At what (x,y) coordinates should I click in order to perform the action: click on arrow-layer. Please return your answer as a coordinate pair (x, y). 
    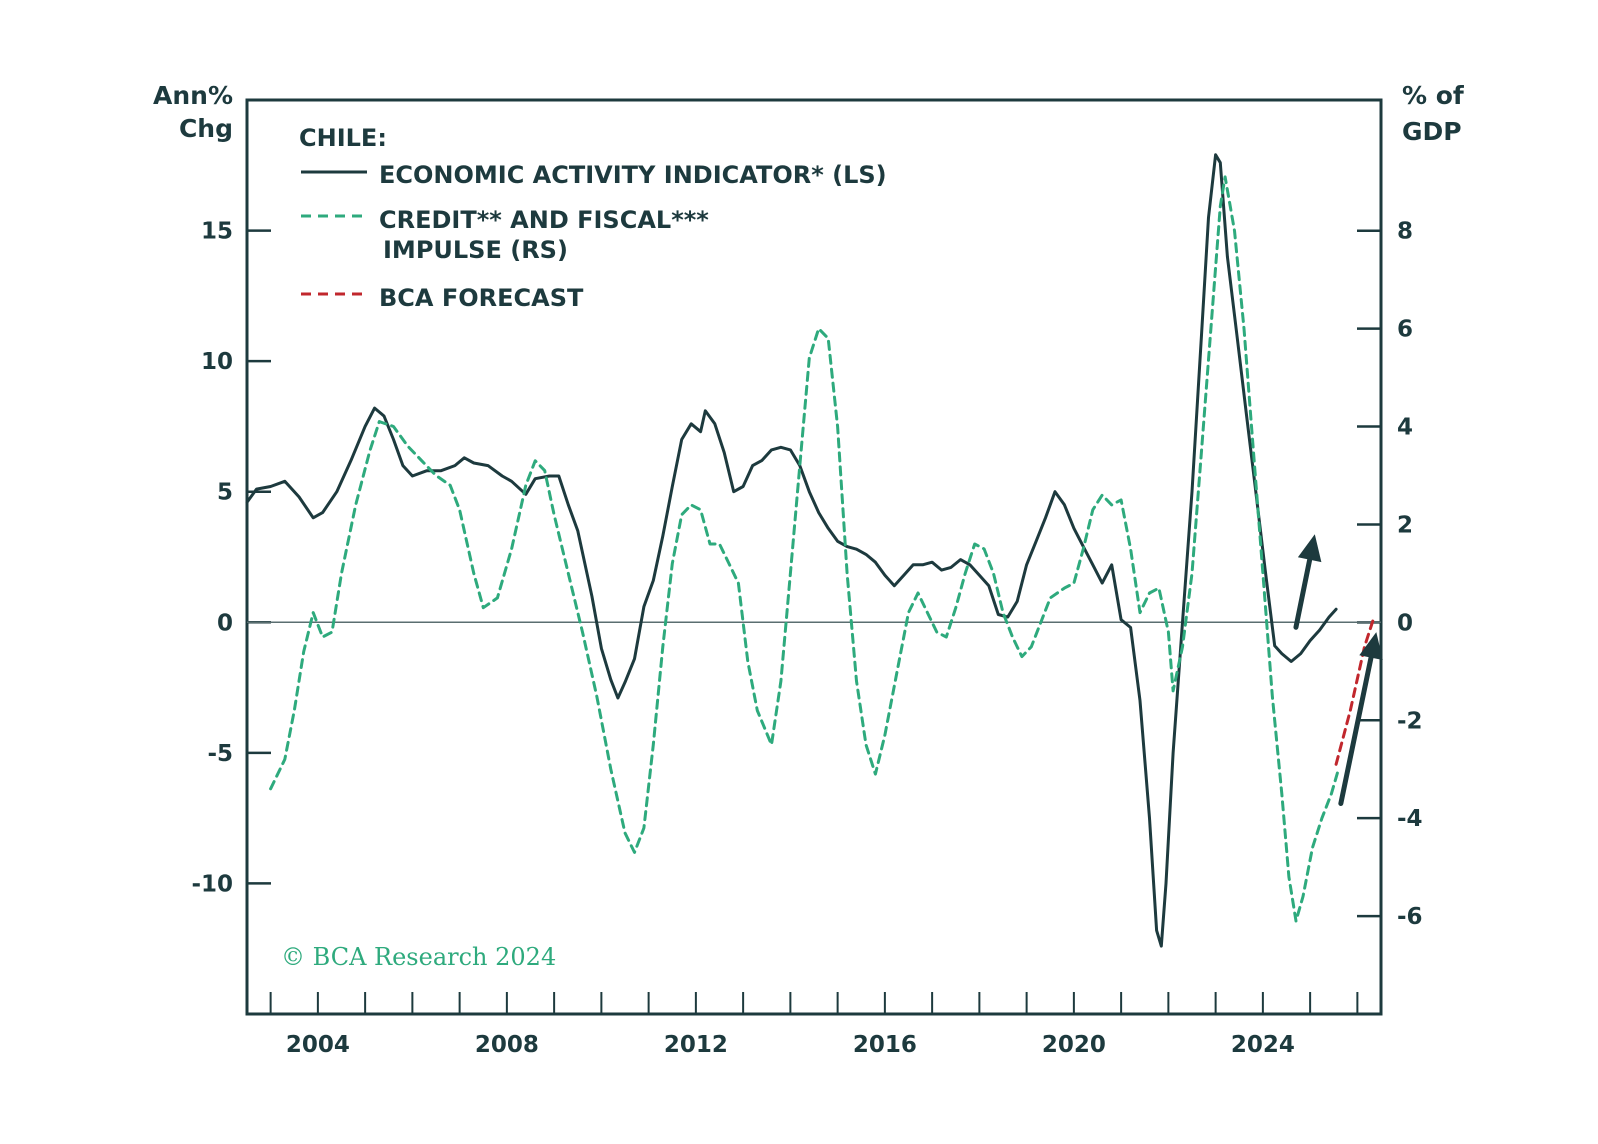
    Looking at the image, I should click on (1338, 670).